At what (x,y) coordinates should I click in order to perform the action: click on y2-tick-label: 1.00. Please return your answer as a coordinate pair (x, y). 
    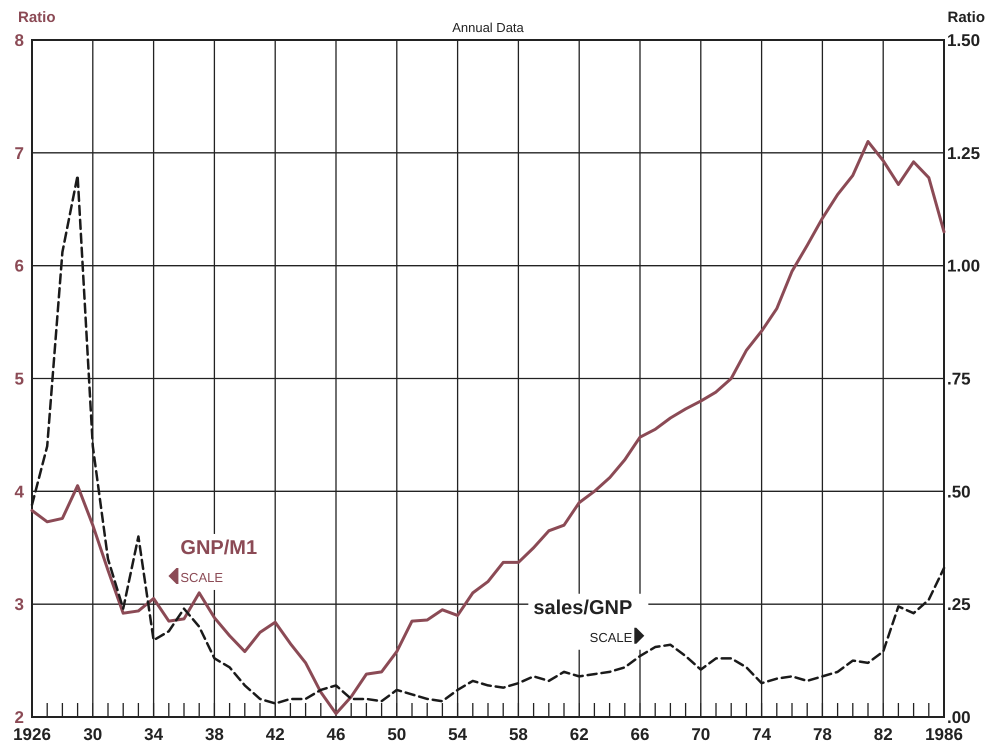
    Looking at the image, I should click on (963, 266).